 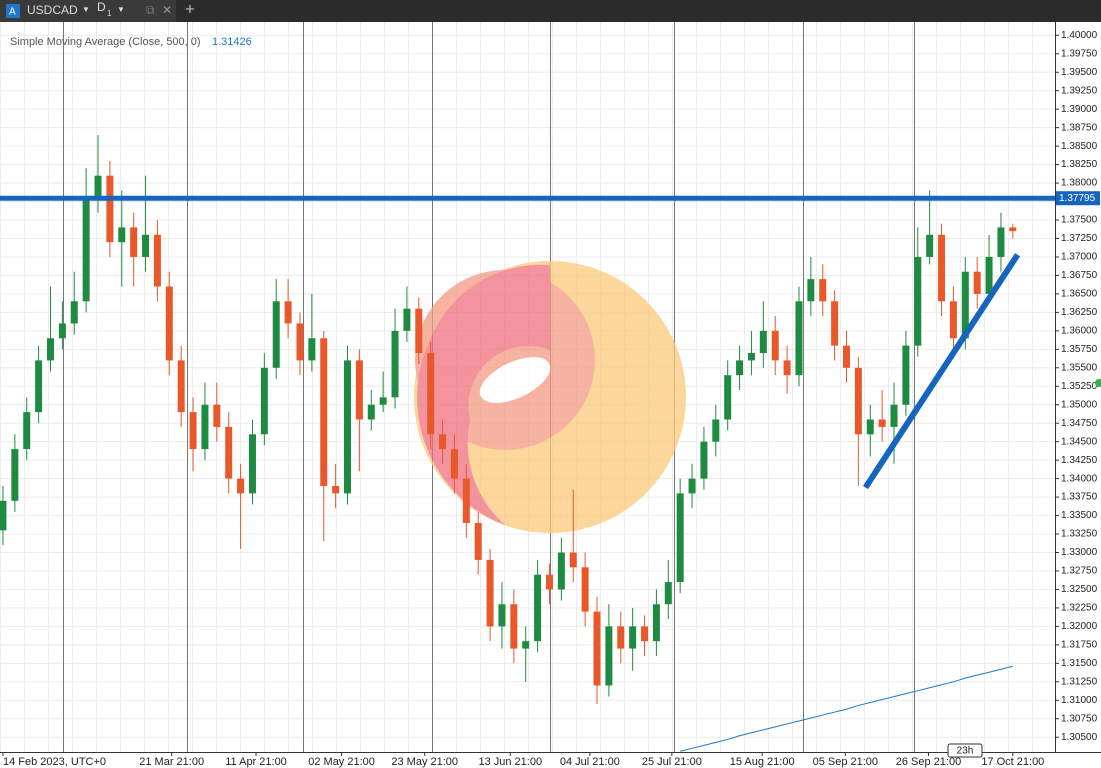 I want to click on y-tick-label: 1.33500, so click(x=1079, y=515).